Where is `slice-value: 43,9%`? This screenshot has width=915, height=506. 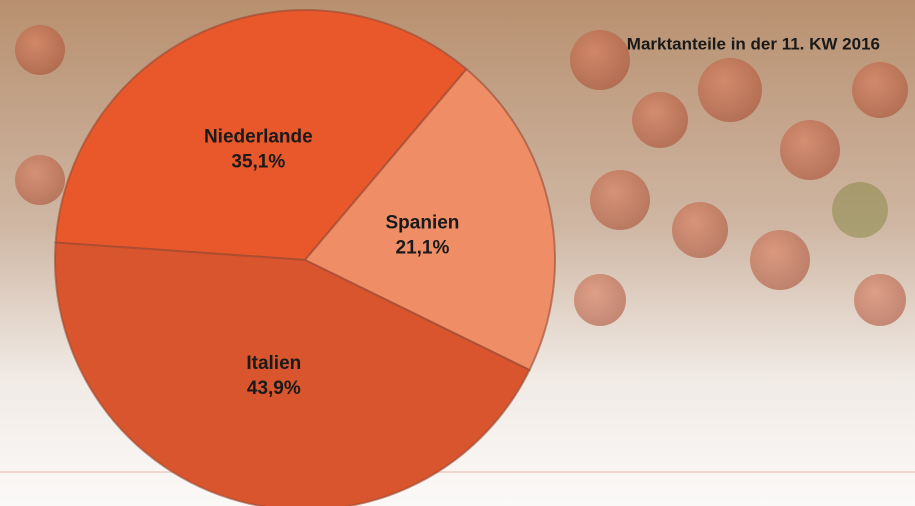
slice-value: 43,9% is located at coordinates (274, 388).